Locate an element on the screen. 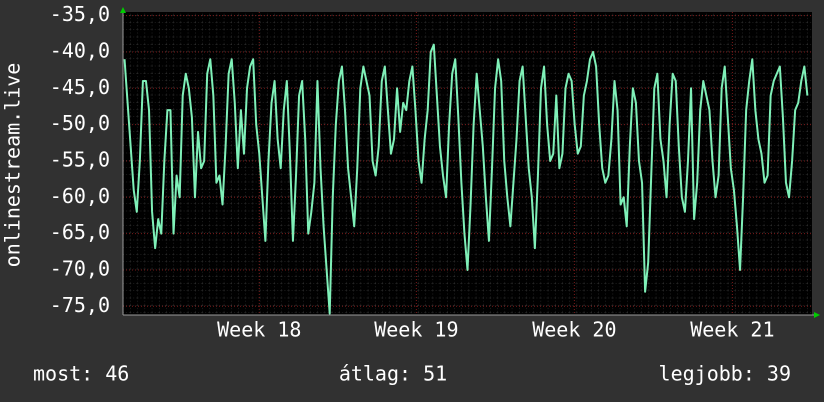  y-tick-label: -55,0 is located at coordinates (80, 159).